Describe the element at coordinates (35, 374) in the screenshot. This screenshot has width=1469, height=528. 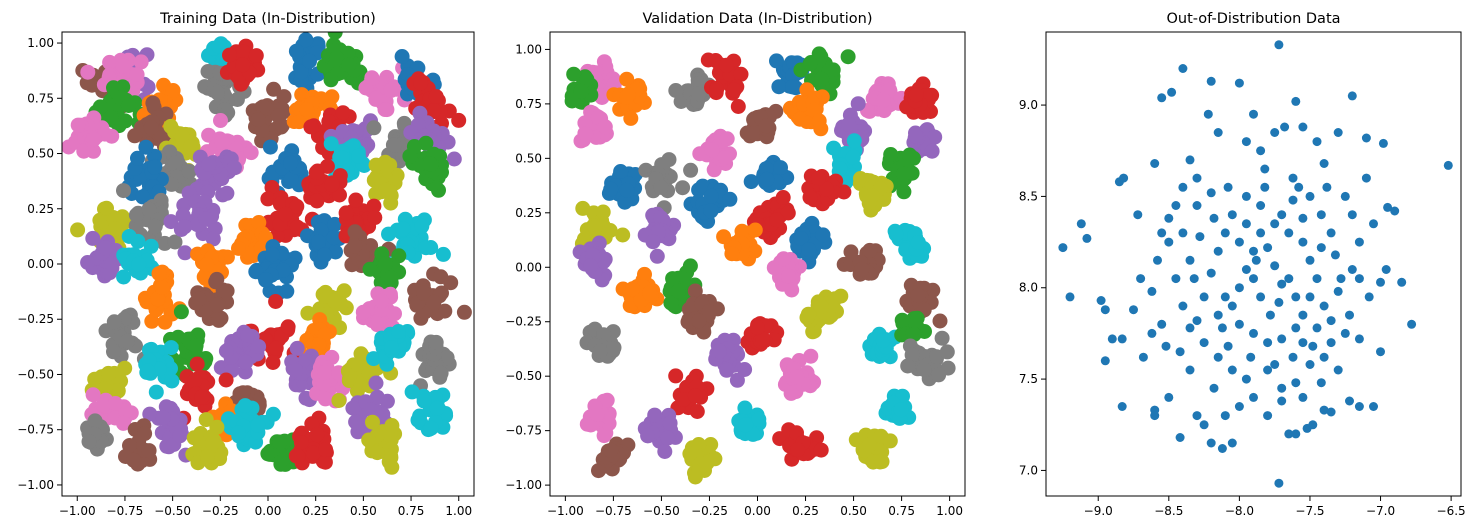
I see `y-tick-label: −0.50` at that location.